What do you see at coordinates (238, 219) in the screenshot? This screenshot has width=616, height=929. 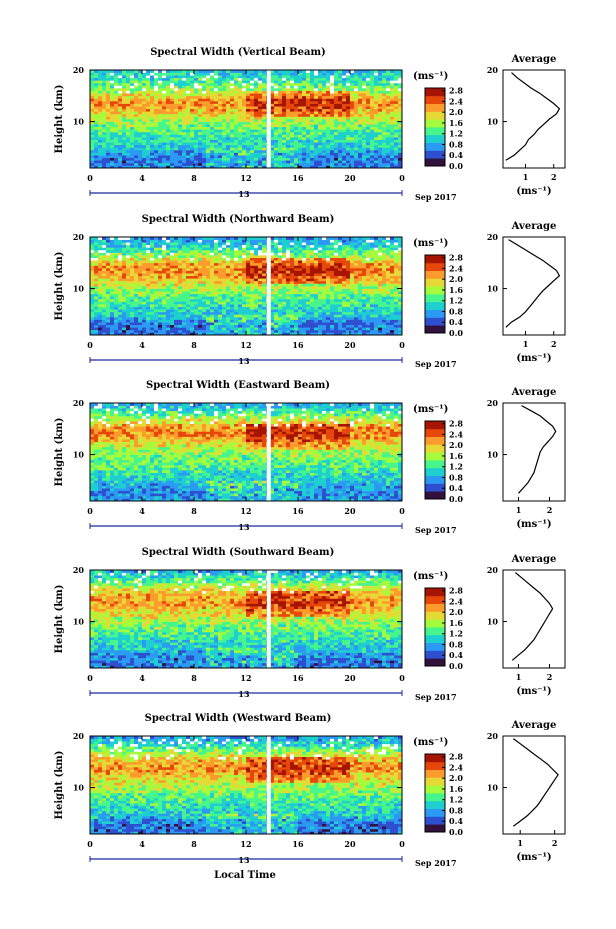 I see `panel-title: Spectral Width (Northward Beam)` at bounding box center [238, 219].